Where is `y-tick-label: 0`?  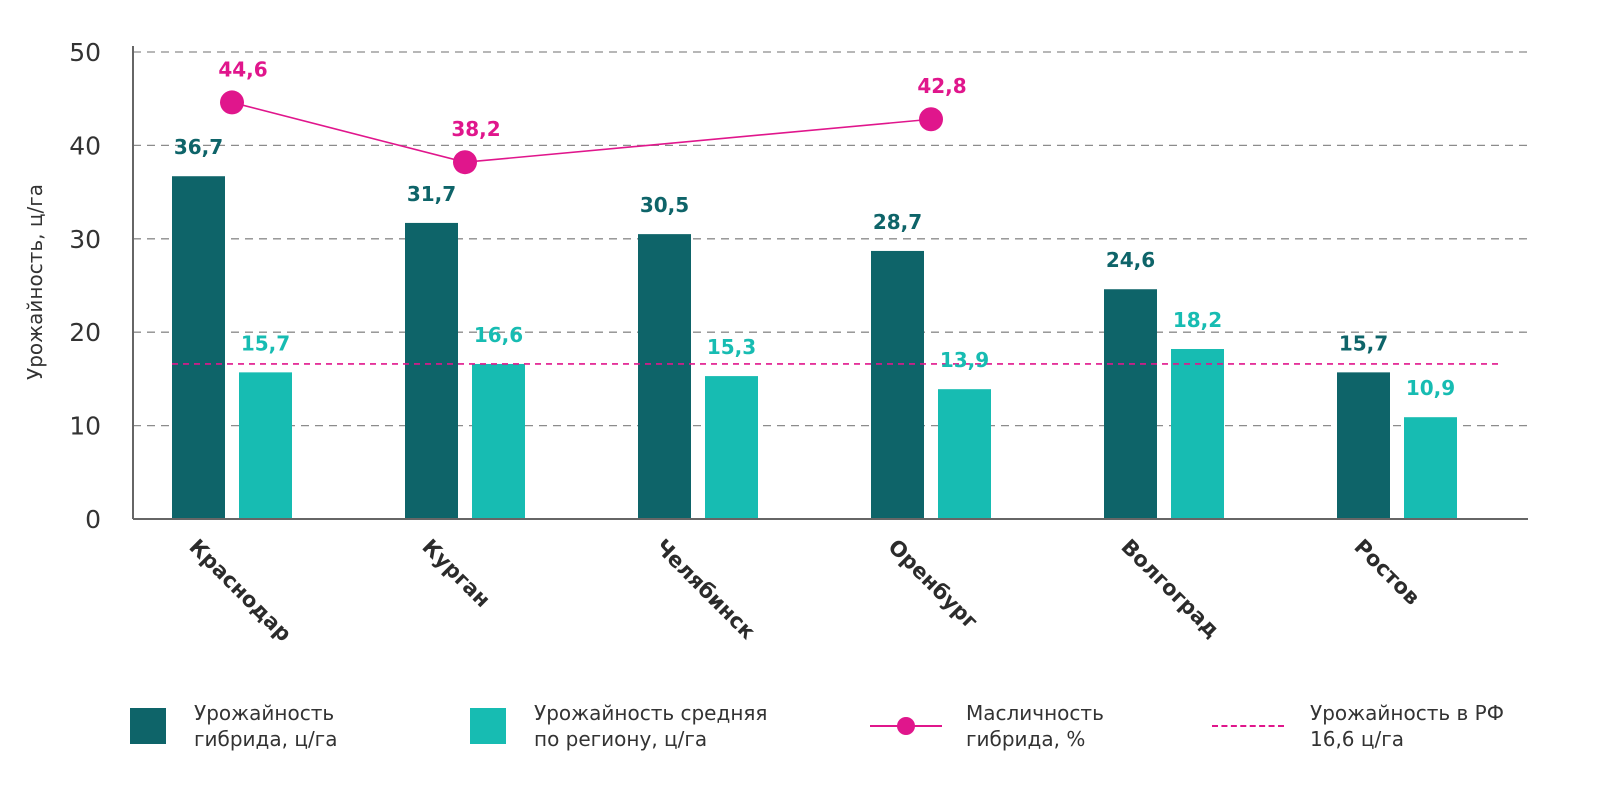 y-tick-label: 0 is located at coordinates (93, 519).